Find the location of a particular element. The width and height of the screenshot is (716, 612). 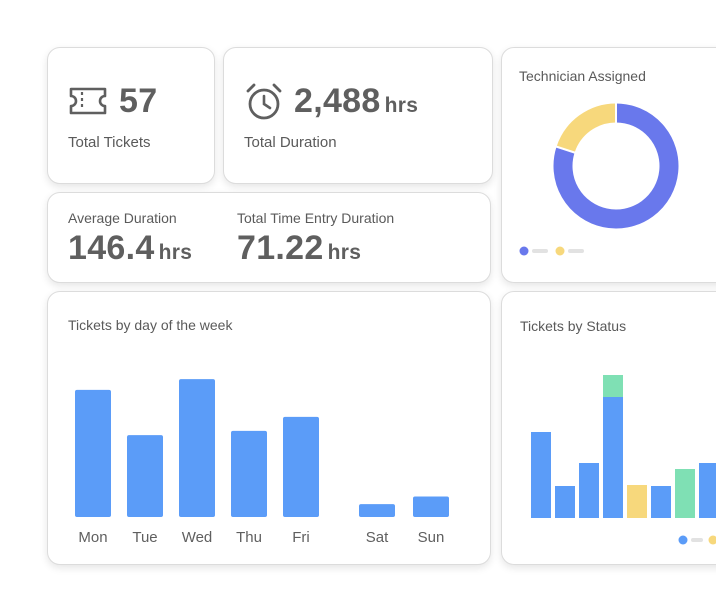

technician-assigned-title: Technician Assigned is located at coordinates (582, 76).